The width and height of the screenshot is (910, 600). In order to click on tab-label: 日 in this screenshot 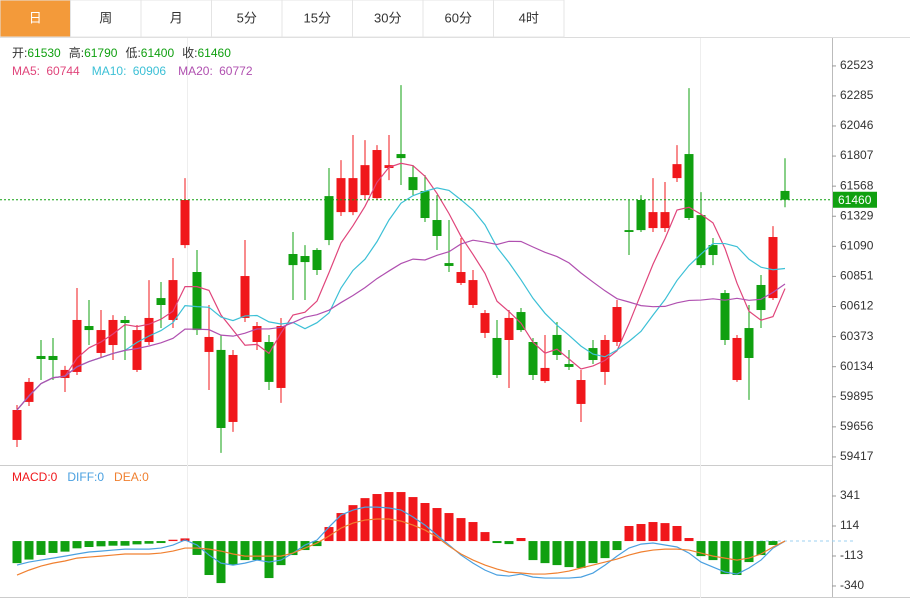, I will do `click(35, 17)`.